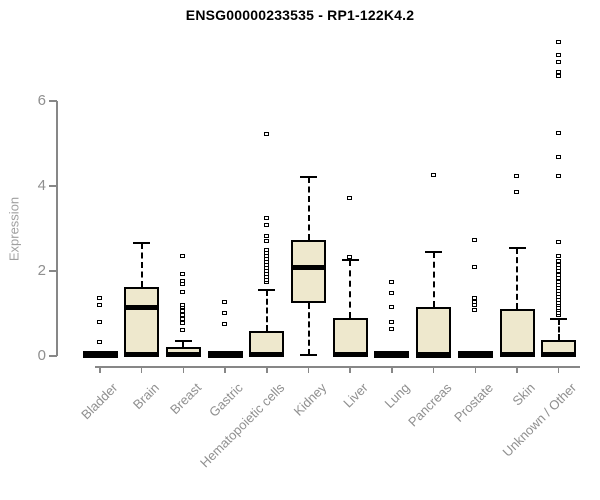  I want to click on y-axis-title: Expression, so click(14, 229).